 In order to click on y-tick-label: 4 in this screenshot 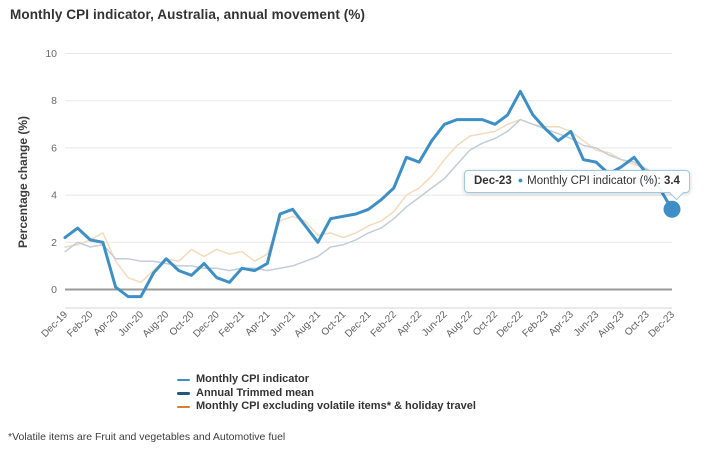, I will do `click(54, 196)`.